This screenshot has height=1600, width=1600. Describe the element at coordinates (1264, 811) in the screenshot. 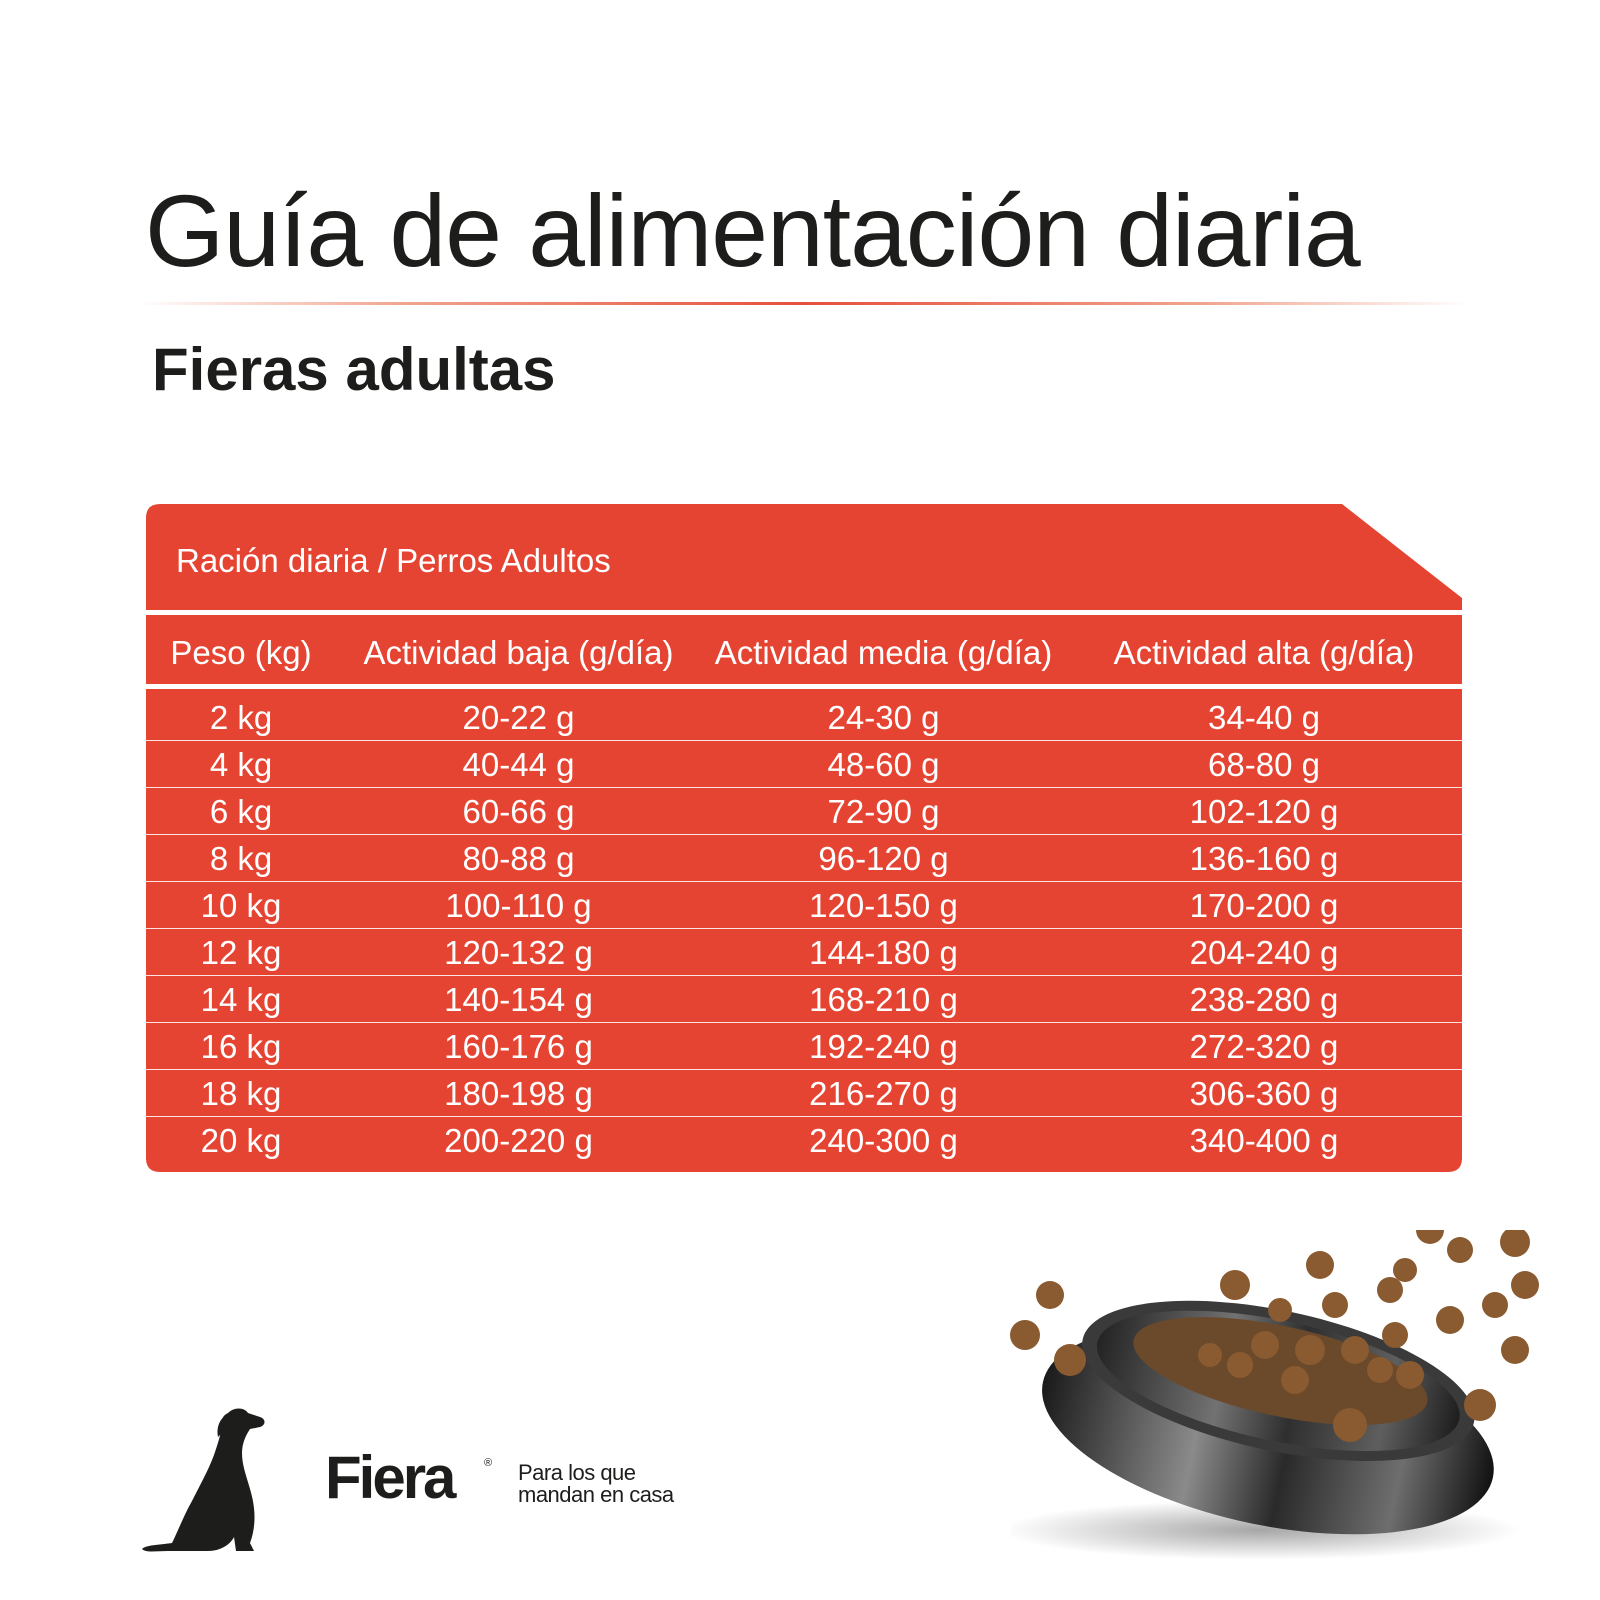

I see `cell-high-activity: 102-120 g` at that location.